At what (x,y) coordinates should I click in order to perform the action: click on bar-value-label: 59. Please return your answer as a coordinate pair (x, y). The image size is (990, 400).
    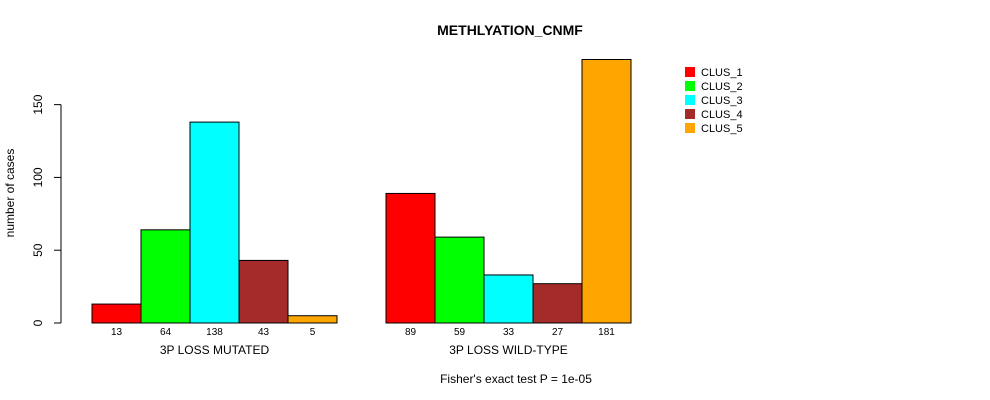
    Looking at the image, I should click on (460, 332).